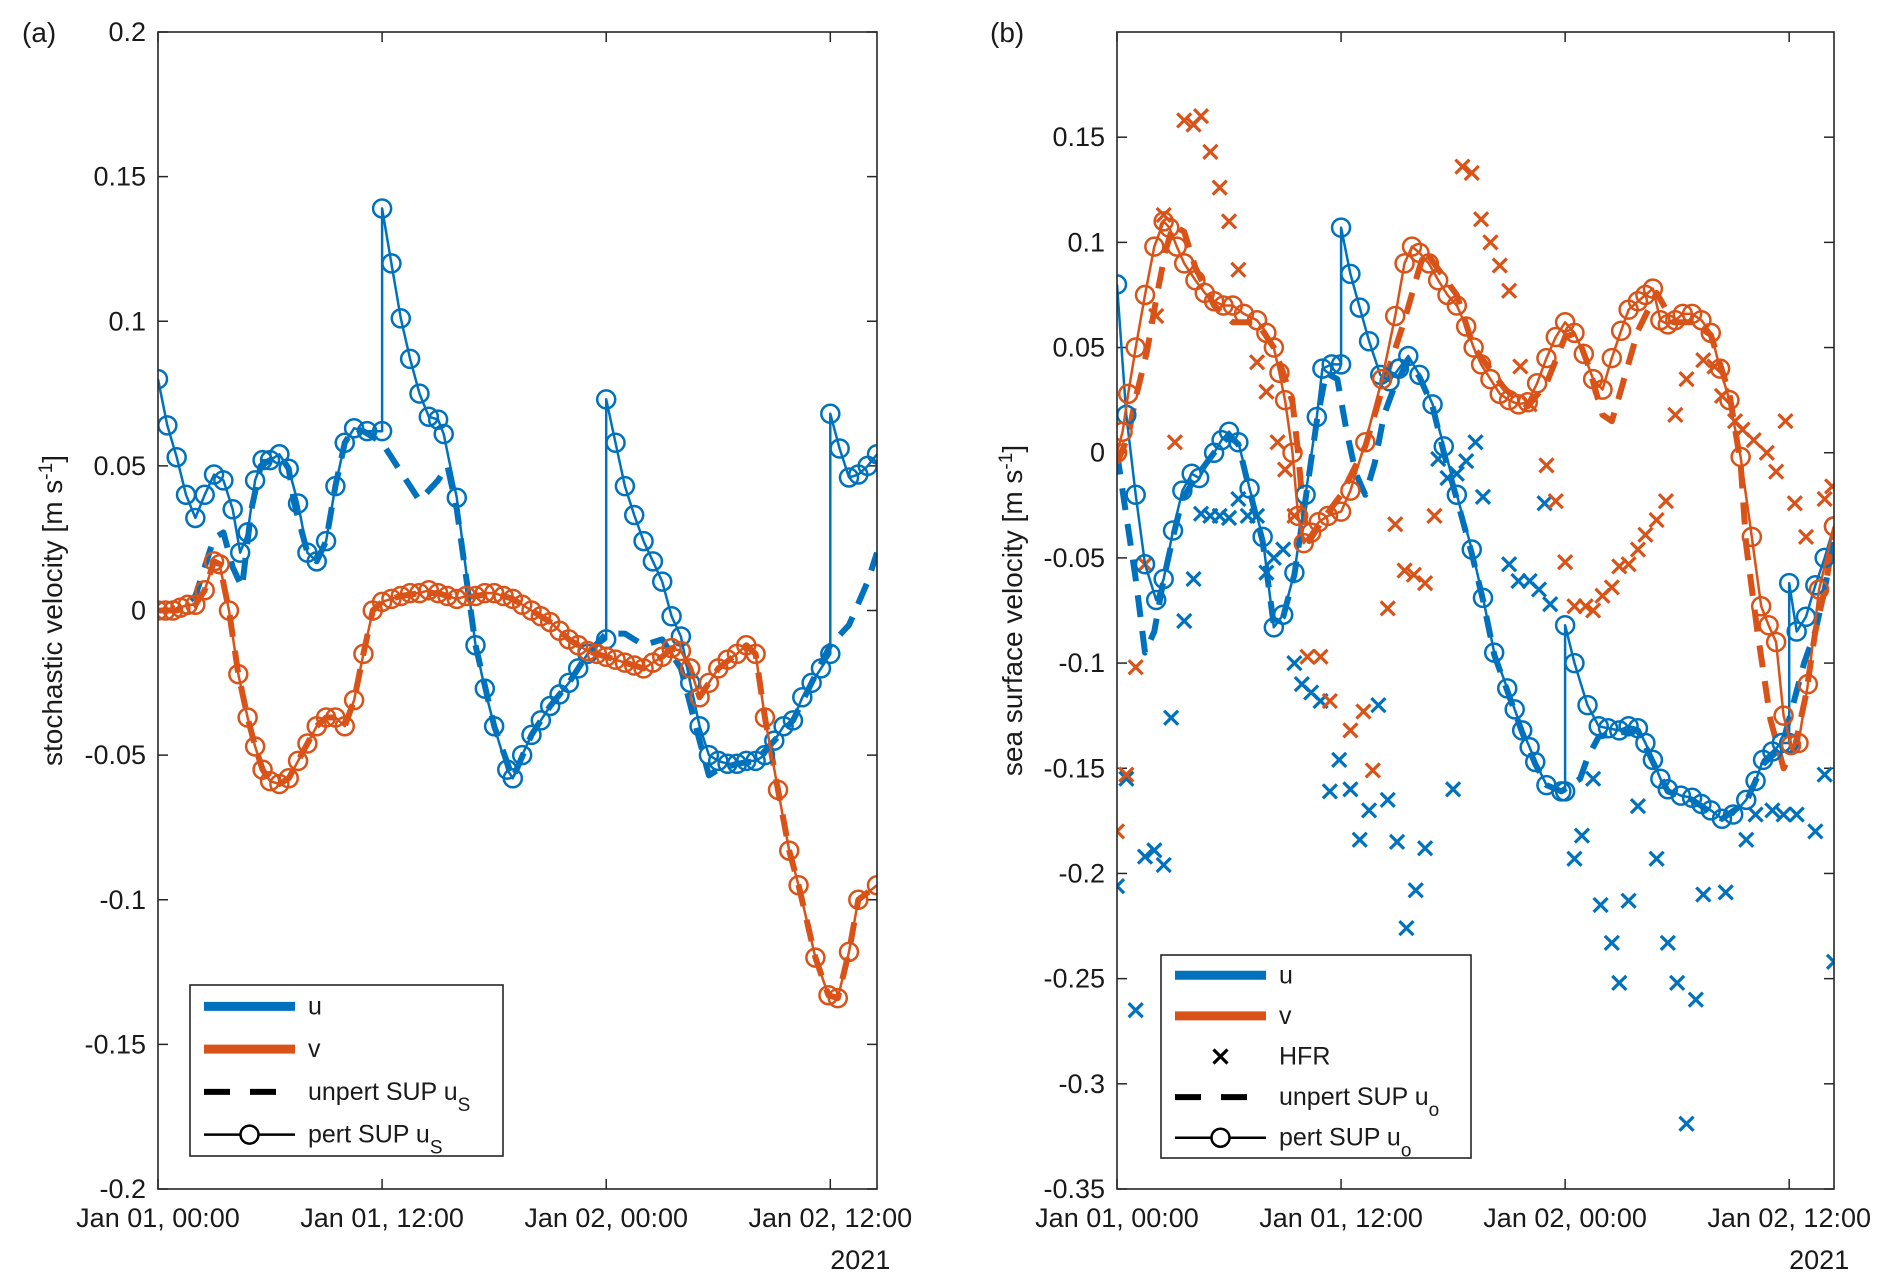 The height and width of the screenshot is (1284, 1892). What do you see at coordinates (46, 471) in the screenshot?
I see `y-axis-label-sup: -1` at bounding box center [46, 471].